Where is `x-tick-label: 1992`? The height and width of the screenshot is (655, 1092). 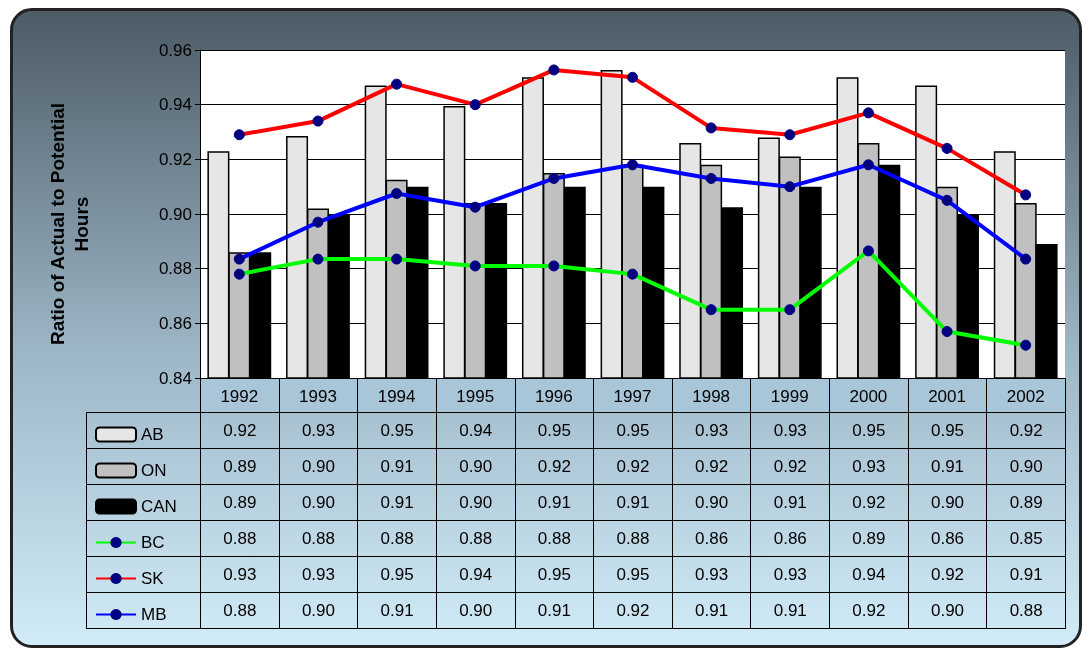 x-tick-label: 1992 is located at coordinates (239, 396).